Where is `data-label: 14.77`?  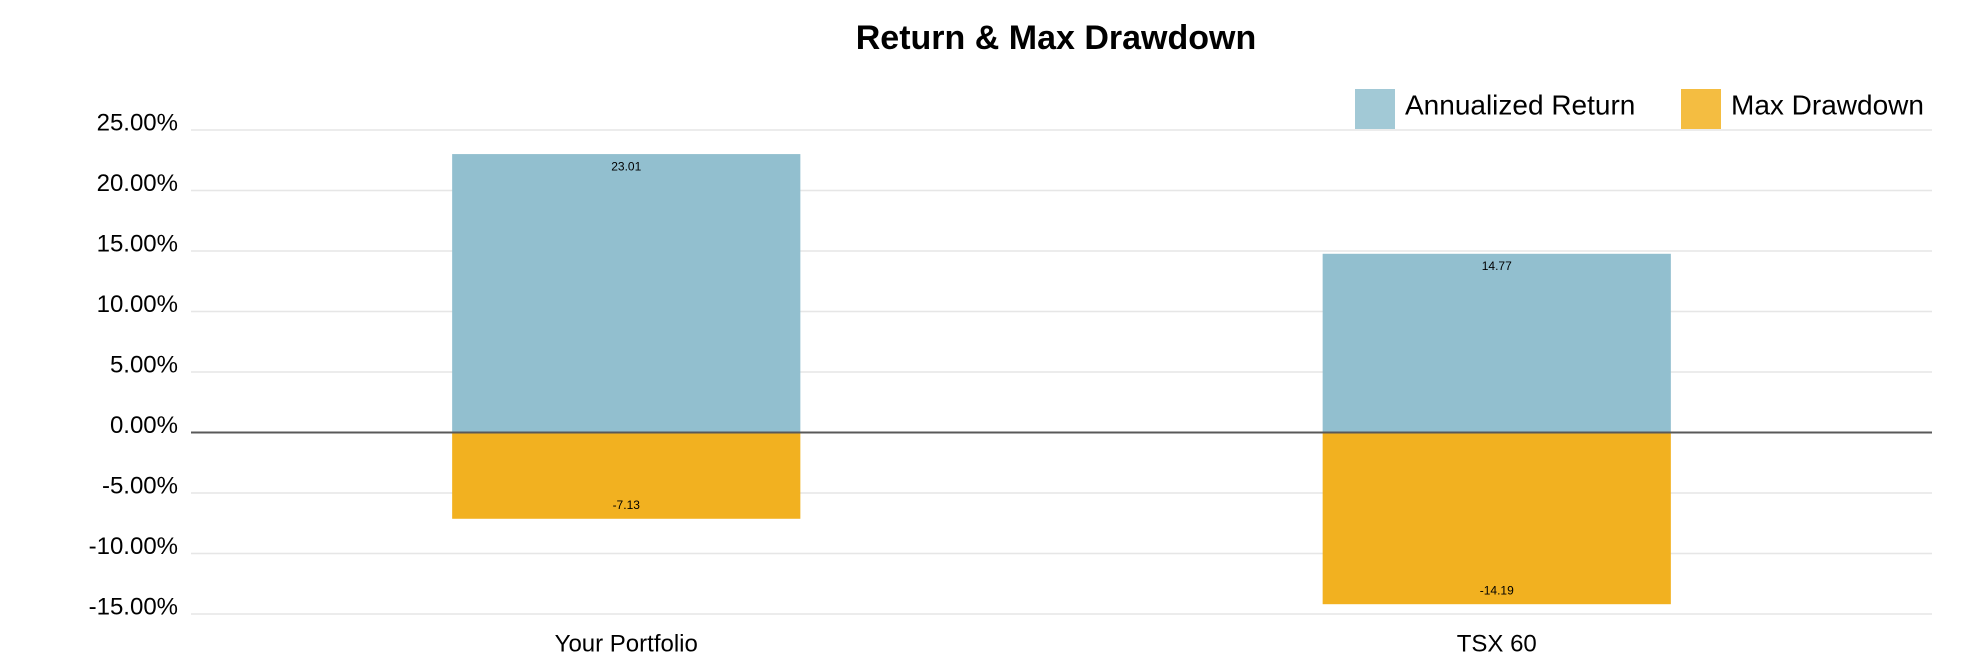 data-label: 14.77 is located at coordinates (1497, 266).